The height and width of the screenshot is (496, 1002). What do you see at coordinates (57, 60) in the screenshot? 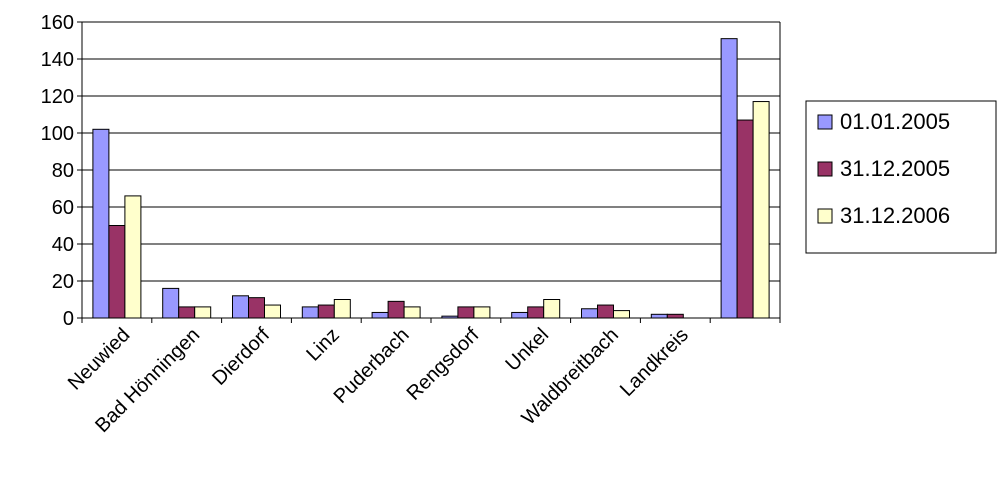
I see `y-tick-label-7: 140` at bounding box center [57, 60].